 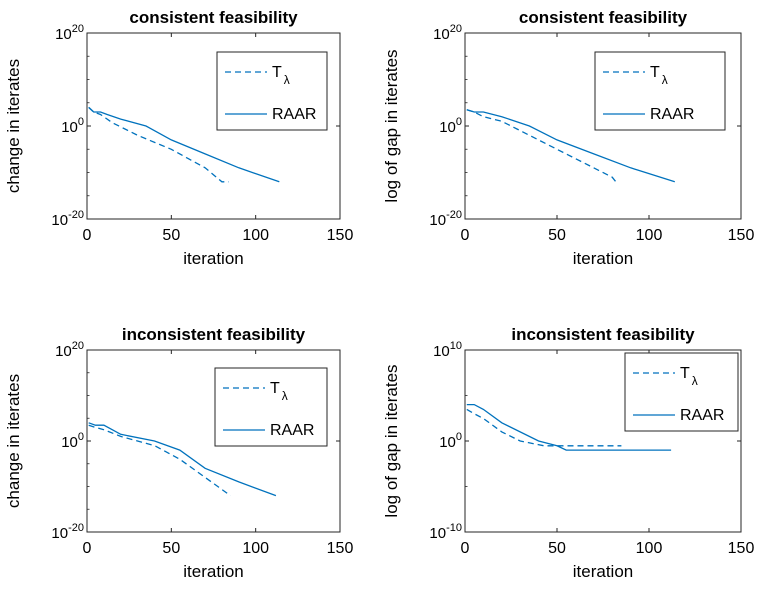 What do you see at coordinates (445, 532) in the screenshot?
I see `y-tick-label: 10-10` at bounding box center [445, 532].